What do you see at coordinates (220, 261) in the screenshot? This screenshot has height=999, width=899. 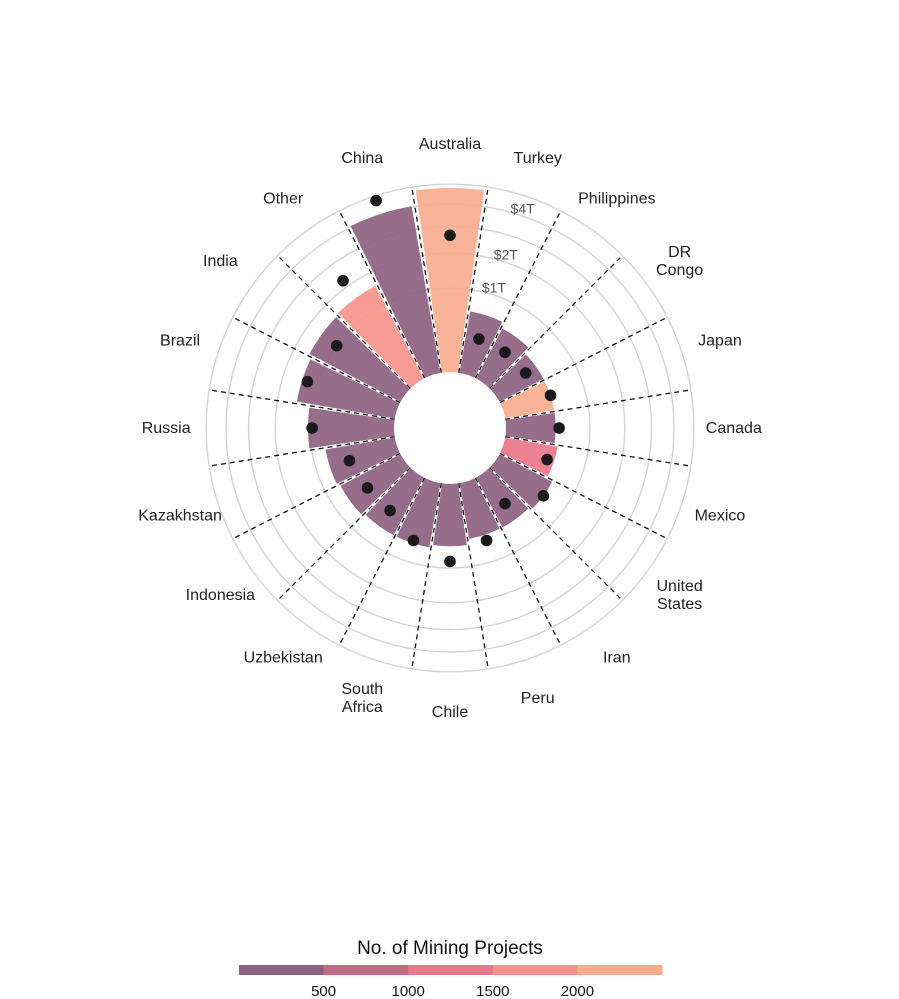 I see `country-label-india: India` at bounding box center [220, 261].